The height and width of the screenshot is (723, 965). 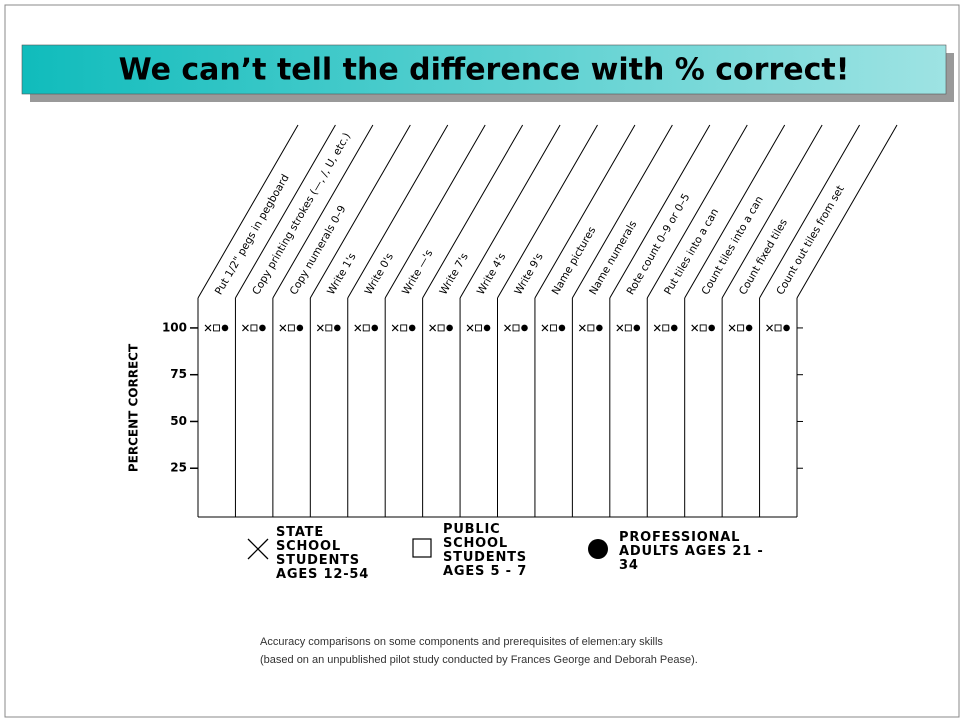 I want to click on y-axis-label: PERCENT CORRECT, so click(x=134, y=407).